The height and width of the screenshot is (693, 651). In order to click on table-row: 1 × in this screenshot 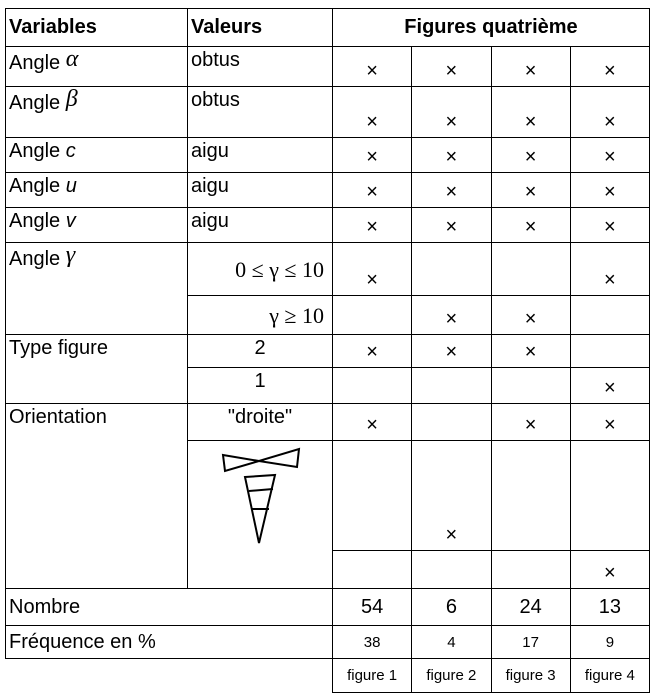, I will do `click(328, 385)`.